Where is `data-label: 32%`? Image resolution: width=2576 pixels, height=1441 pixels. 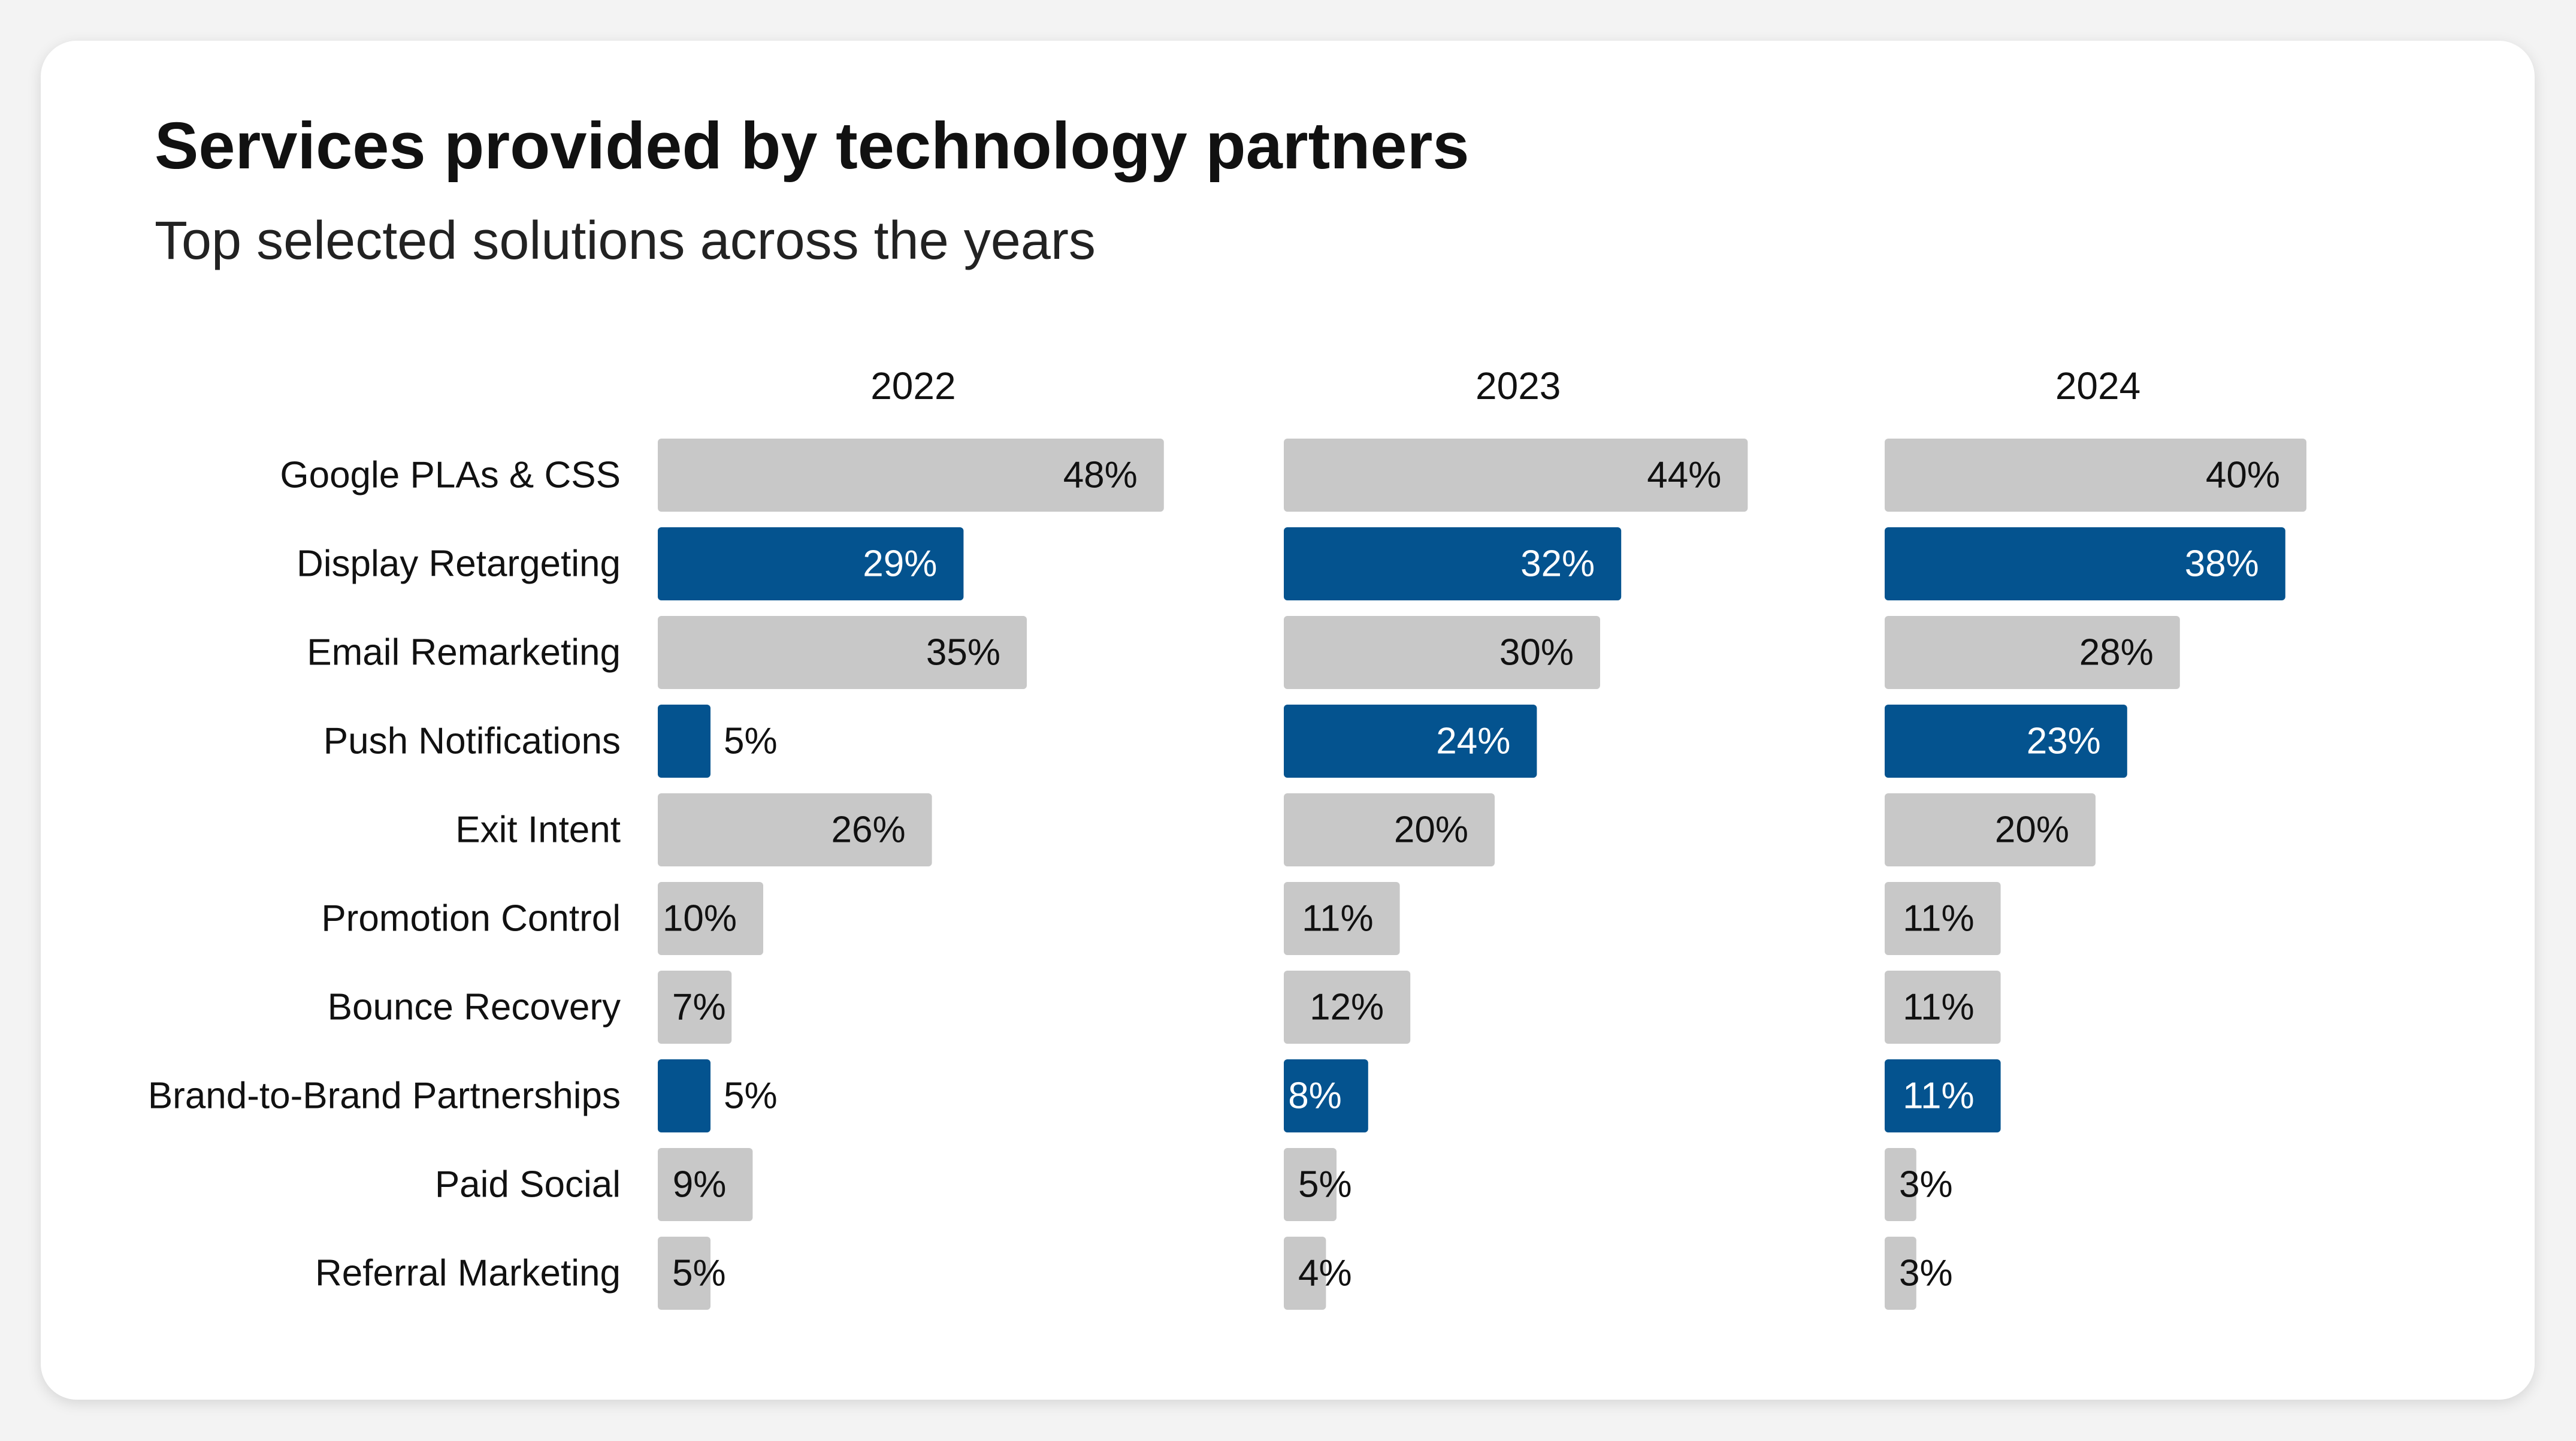 data-label: 32% is located at coordinates (1557, 564).